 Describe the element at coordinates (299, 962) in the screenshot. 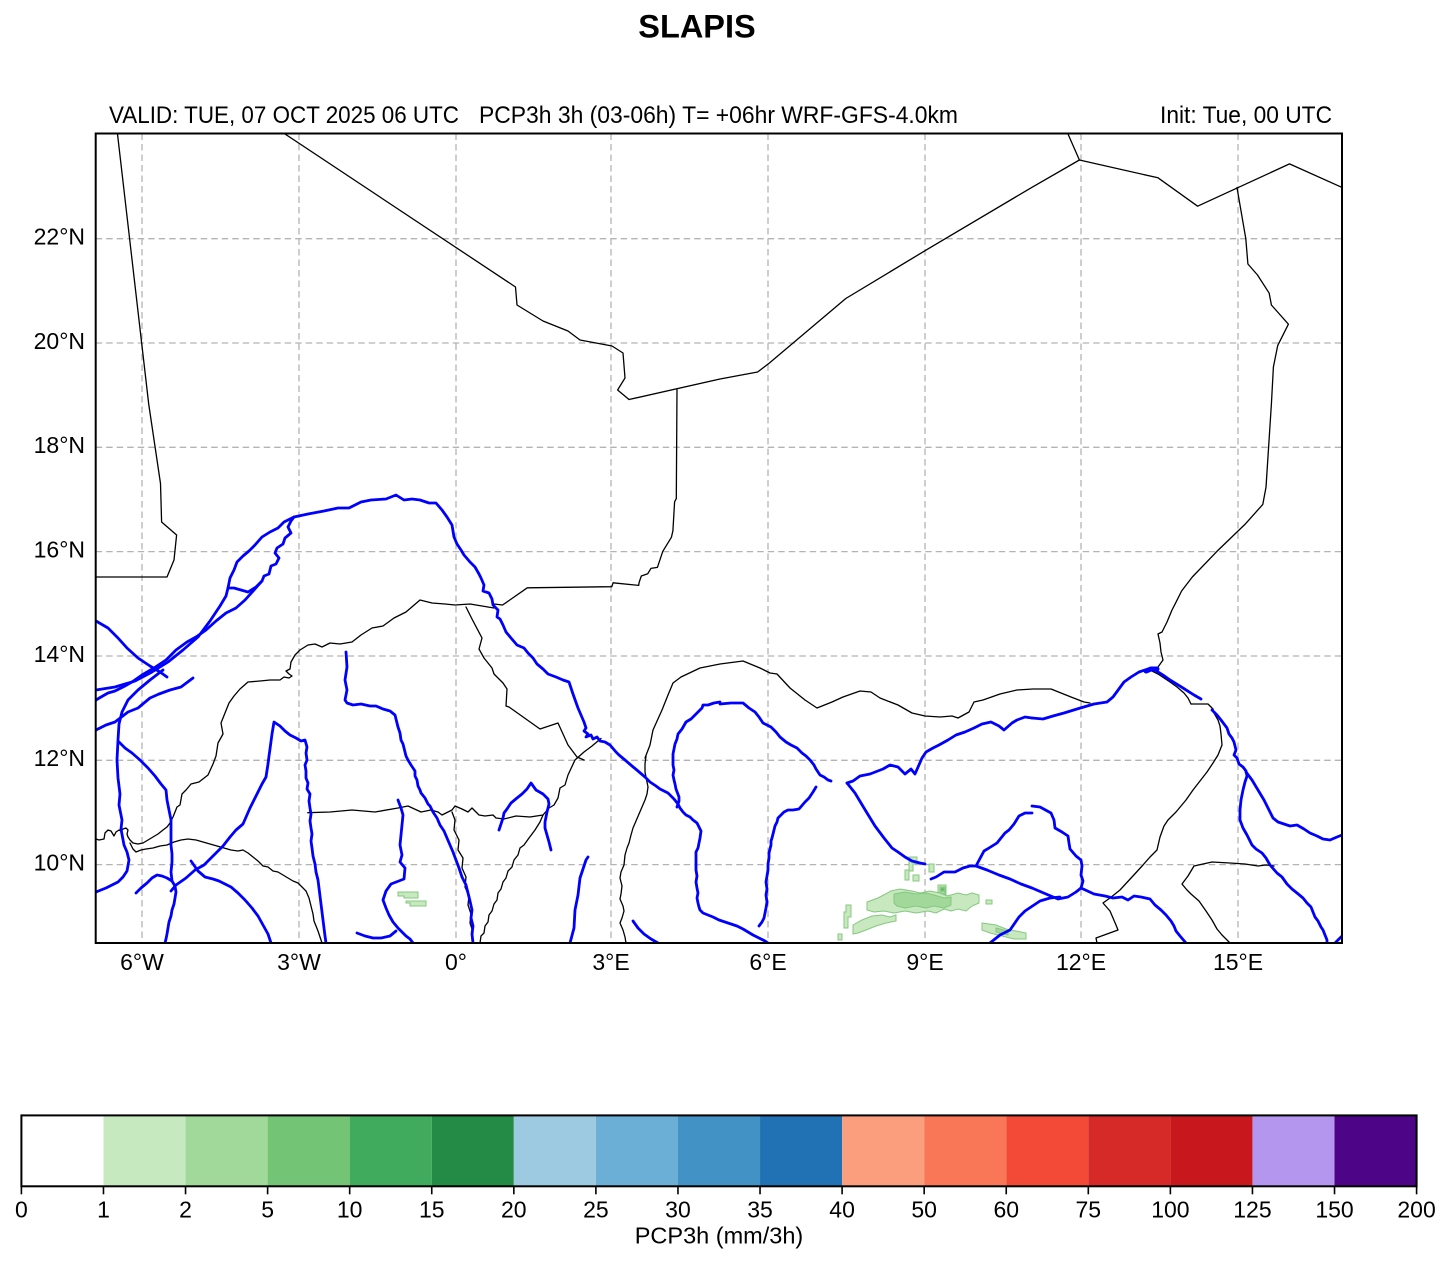

I see `svg-text: 3°W` at that location.